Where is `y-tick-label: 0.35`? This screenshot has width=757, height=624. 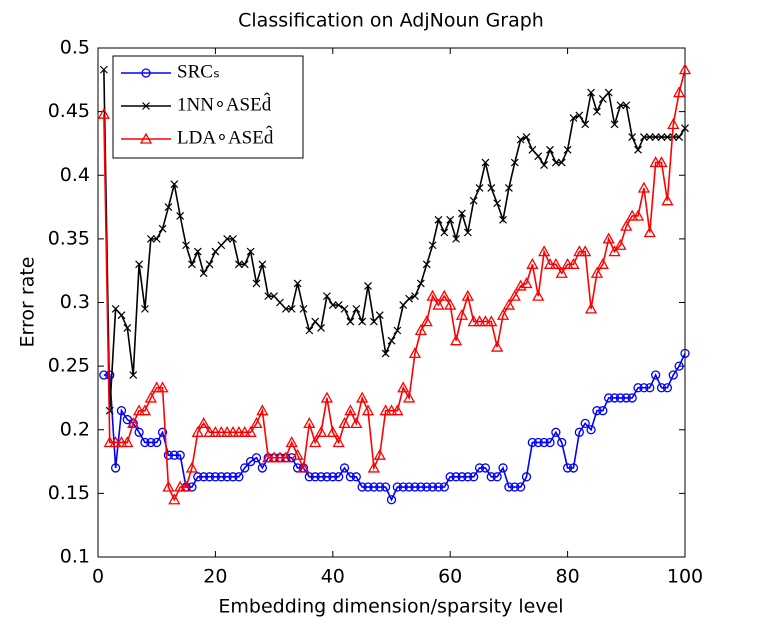 y-tick-label: 0.35 is located at coordinates (69, 238).